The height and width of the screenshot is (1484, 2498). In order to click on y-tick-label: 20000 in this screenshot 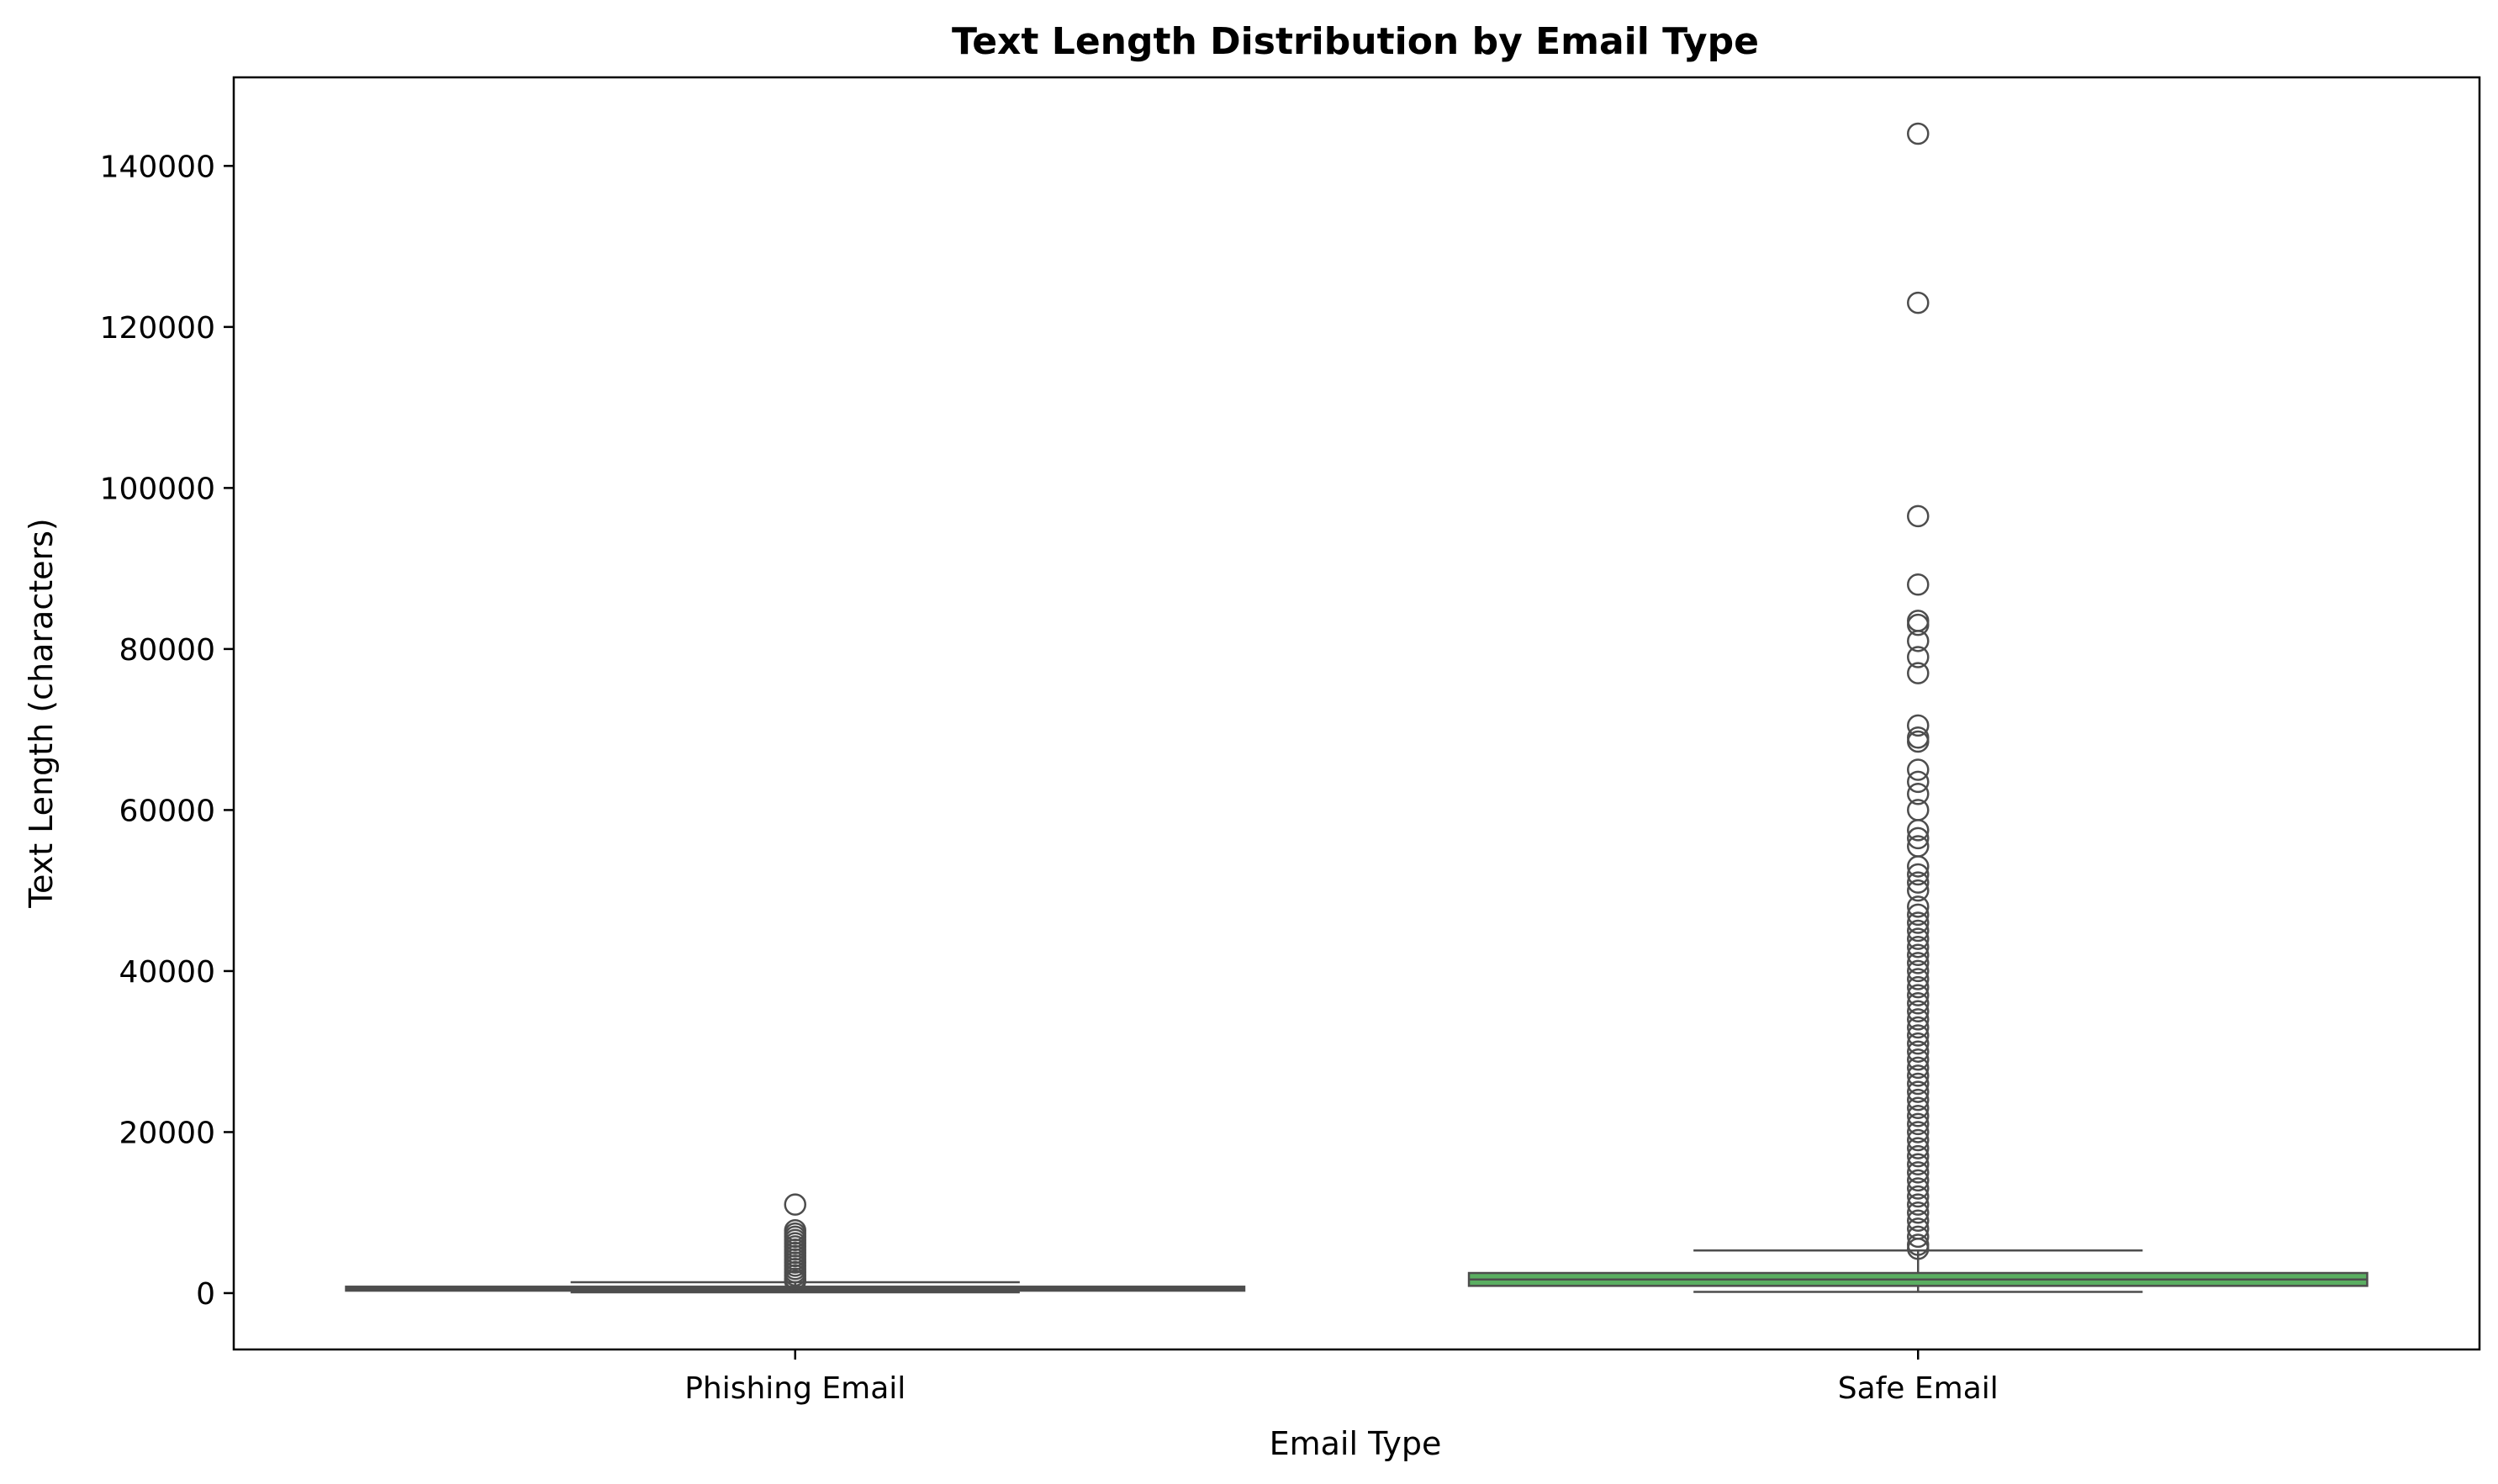, I will do `click(167, 1133)`.